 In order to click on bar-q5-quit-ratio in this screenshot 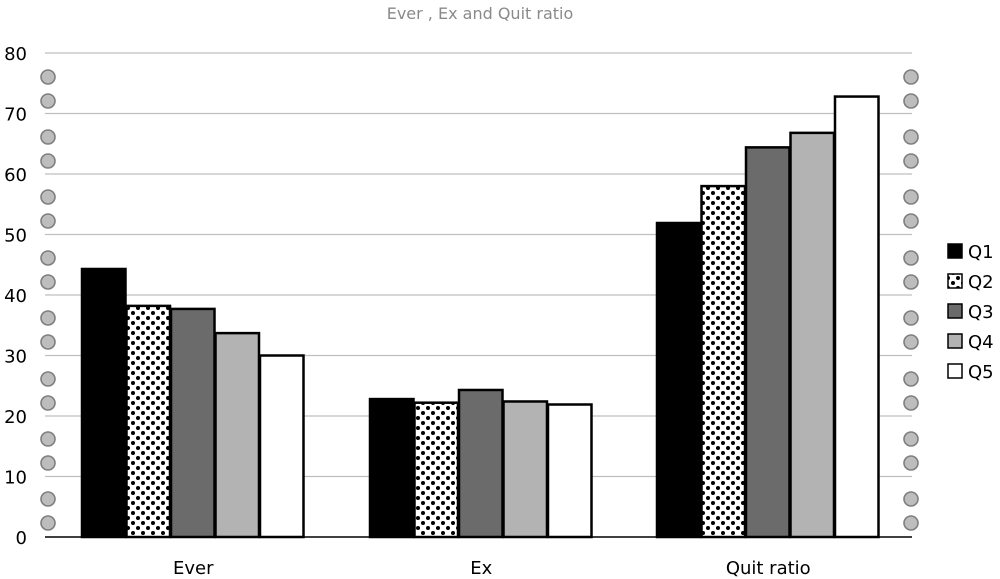, I will do `click(856, 317)`.